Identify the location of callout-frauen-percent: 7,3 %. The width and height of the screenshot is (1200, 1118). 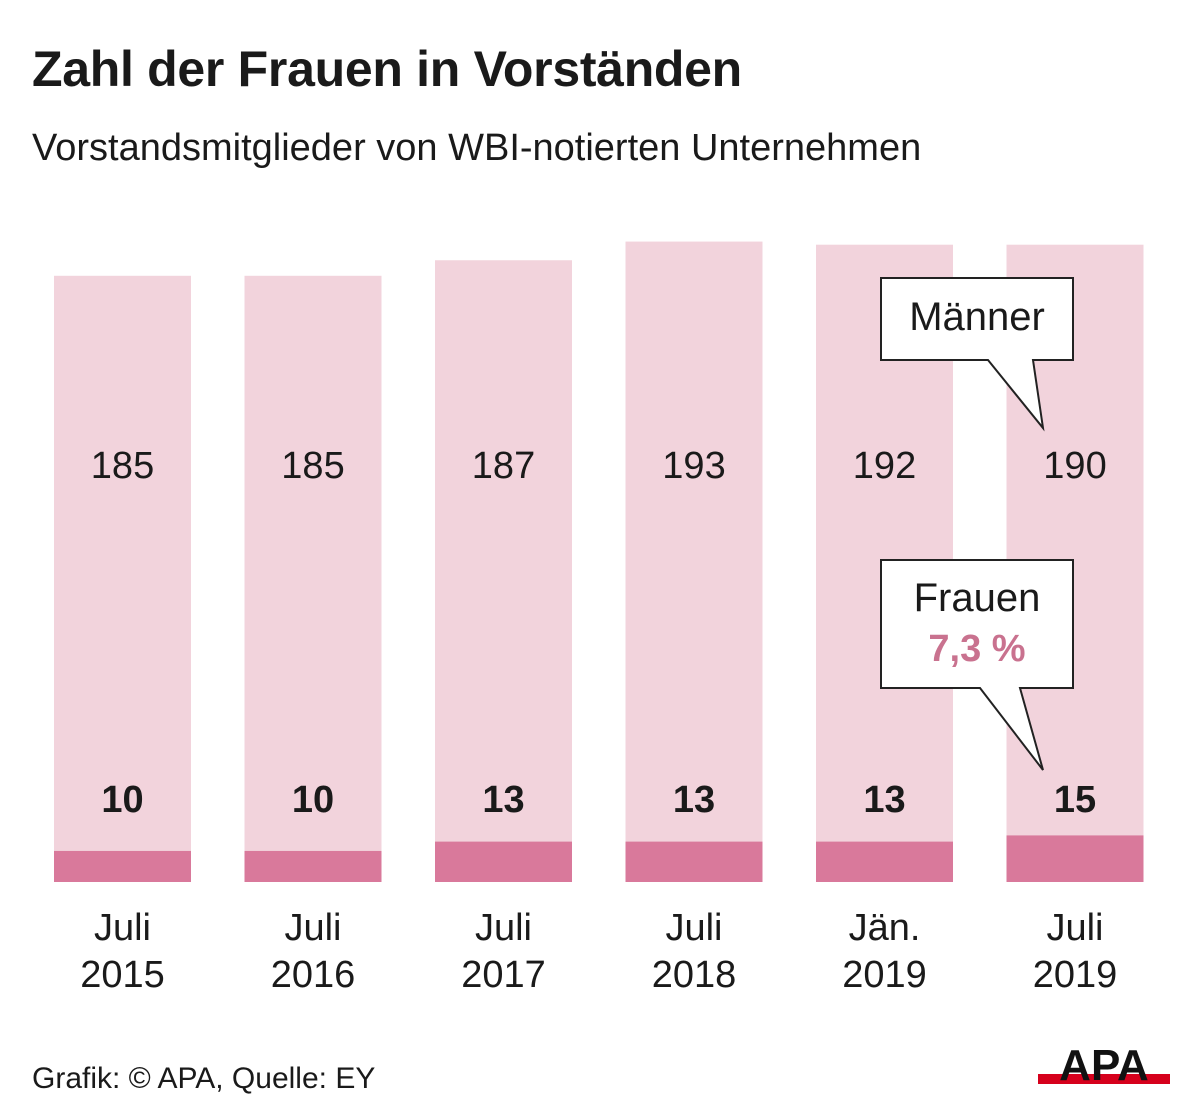
(976, 649).